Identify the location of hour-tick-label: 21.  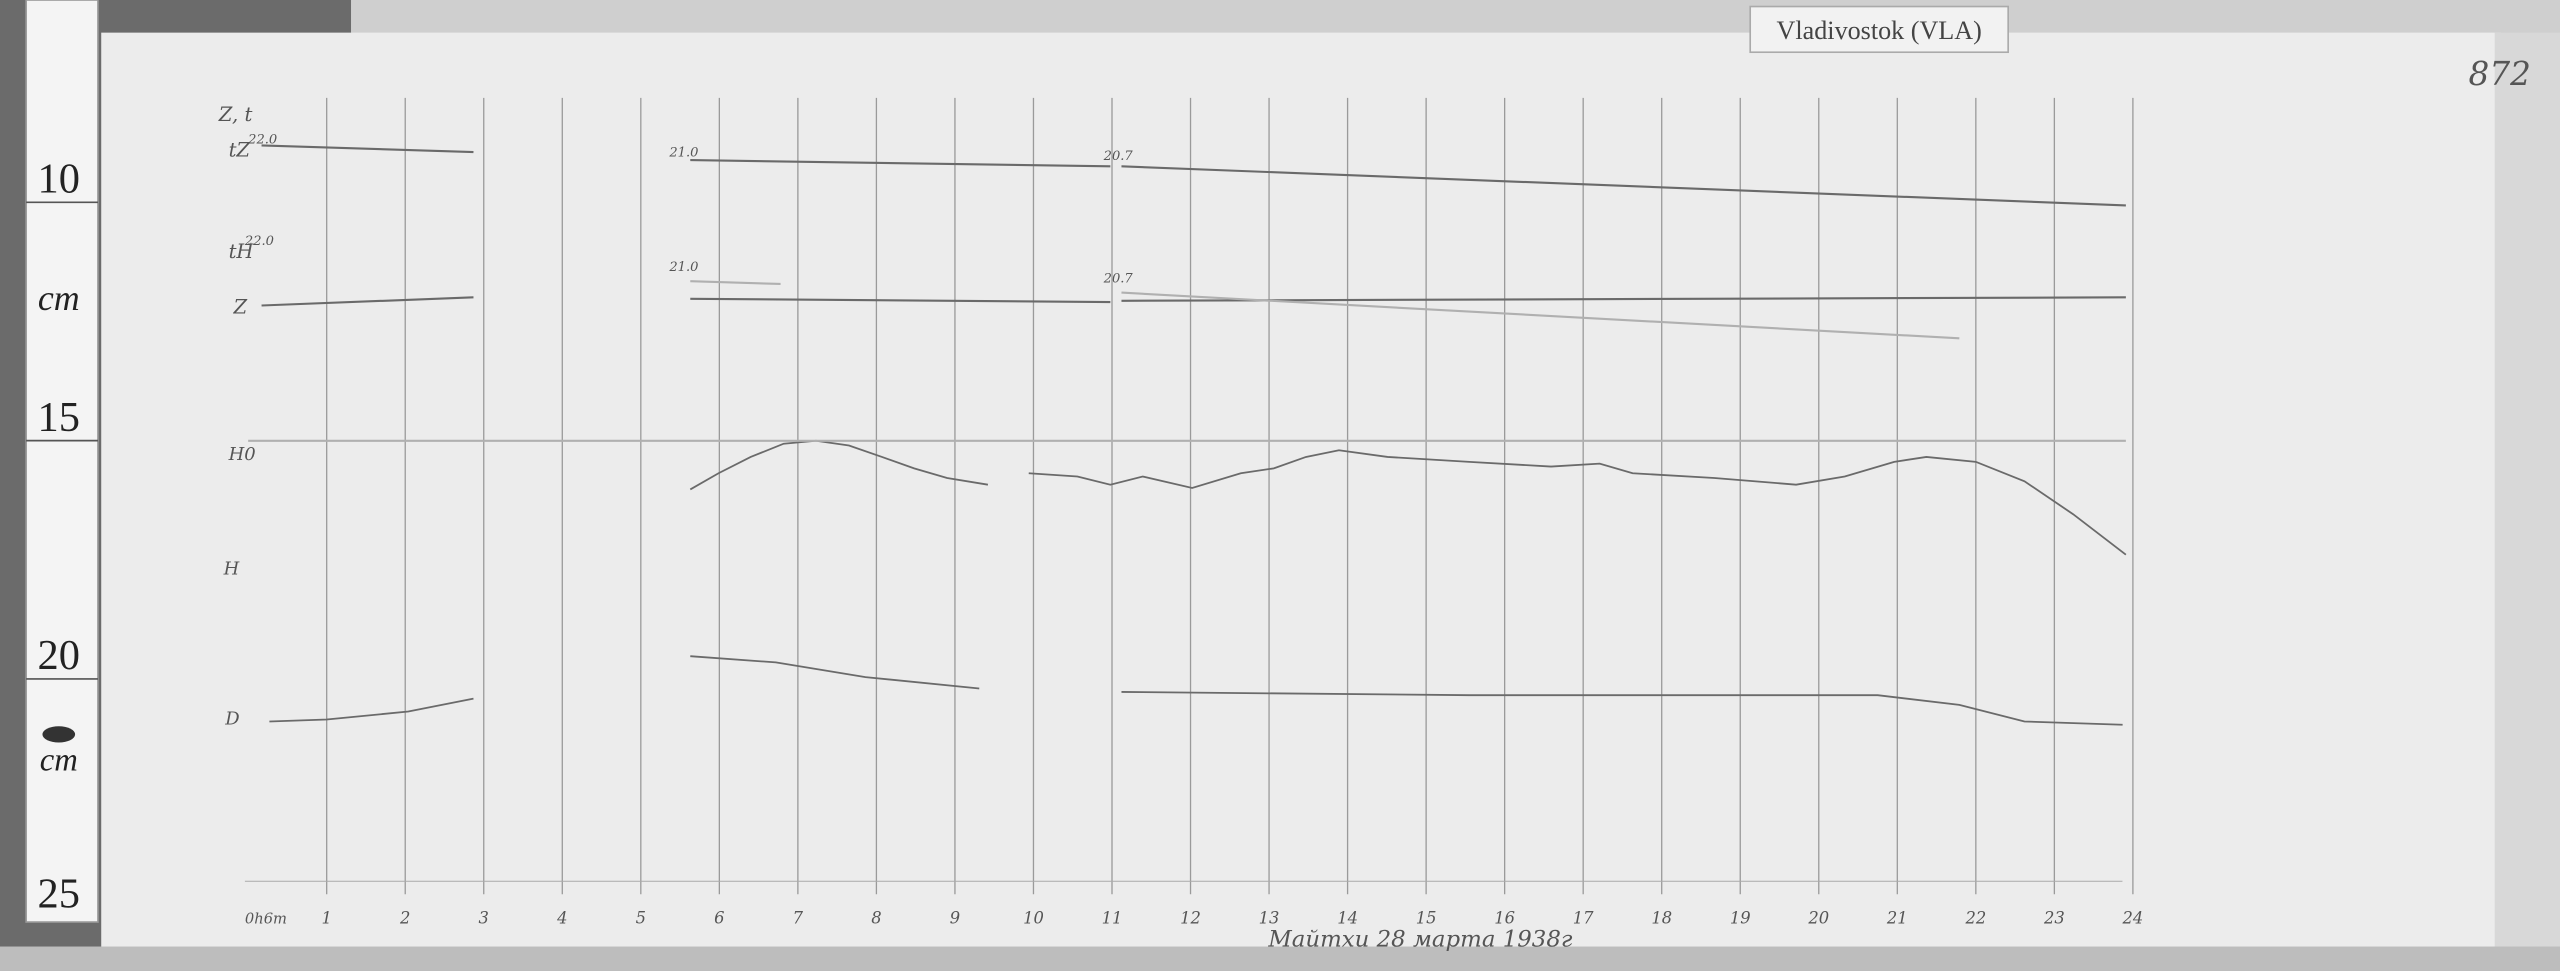
(1897, 918).